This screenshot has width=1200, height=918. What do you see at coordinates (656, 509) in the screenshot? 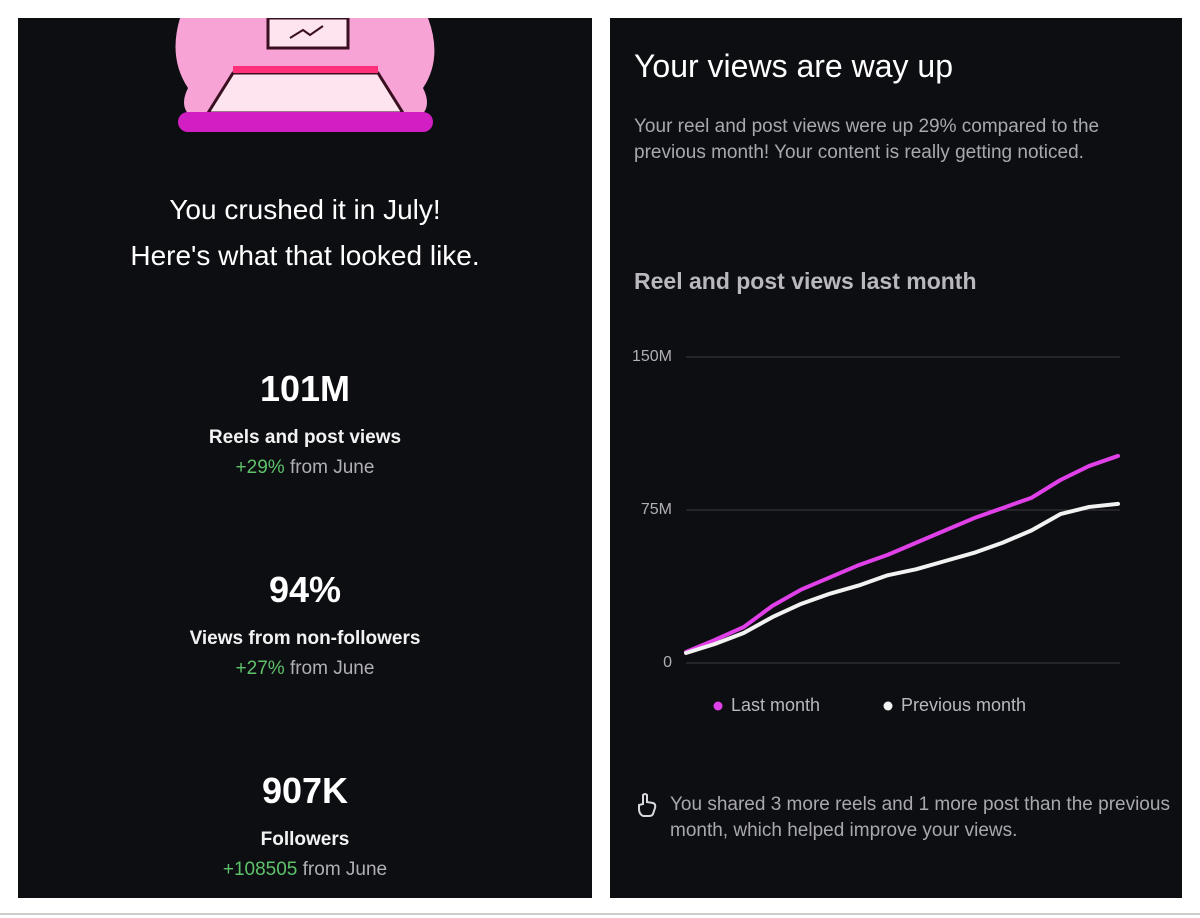
I see `y-tick-label: 75M` at bounding box center [656, 509].